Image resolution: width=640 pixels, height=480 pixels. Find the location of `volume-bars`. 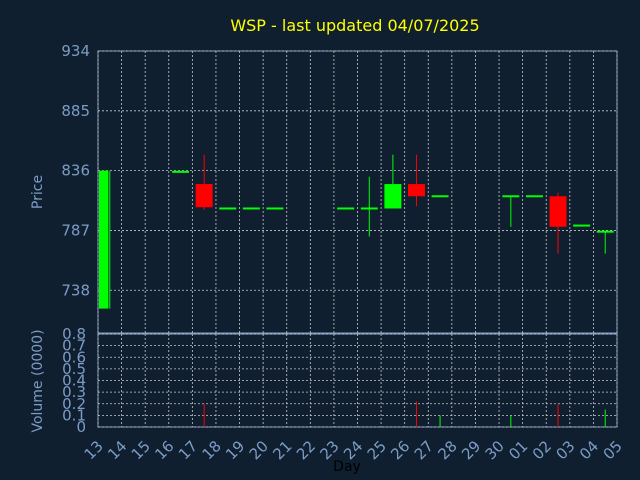

volume-bars is located at coordinates (404, 414).